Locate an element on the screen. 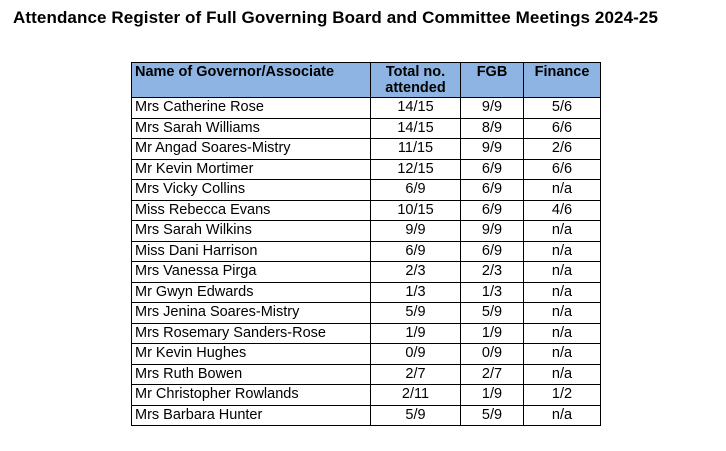 The height and width of the screenshot is (451, 726). table-row: Mrs Ruth Bowen 2/7 2/7 n/a is located at coordinates (366, 374).